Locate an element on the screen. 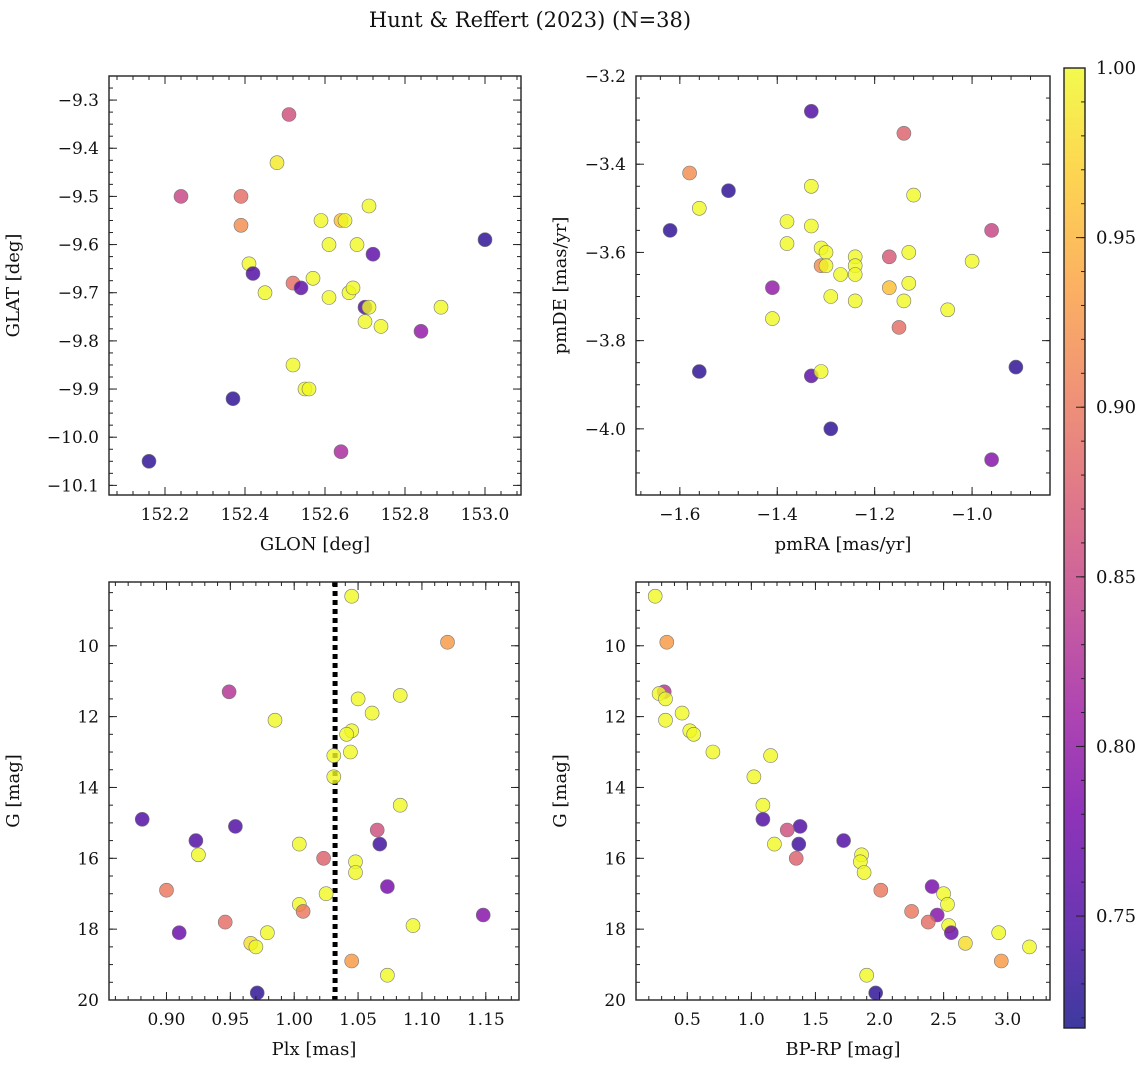 The height and width of the screenshot is (1068, 1148). y-tick-label: −4.0 is located at coordinates (605, 430).